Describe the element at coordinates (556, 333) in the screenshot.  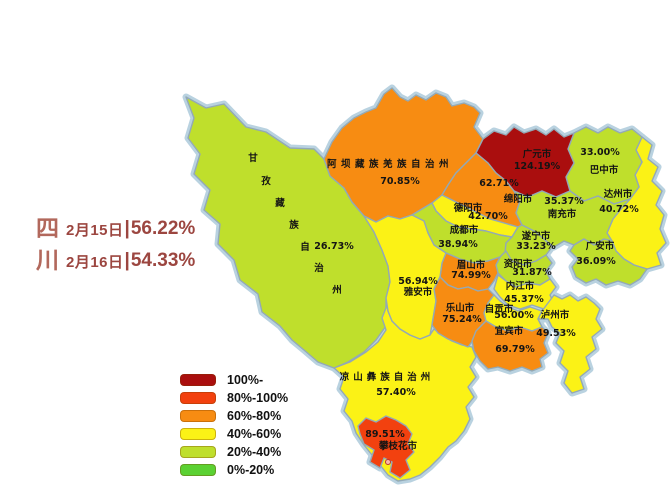
I see `region-label-value-luzhou: 49.53%` at that location.